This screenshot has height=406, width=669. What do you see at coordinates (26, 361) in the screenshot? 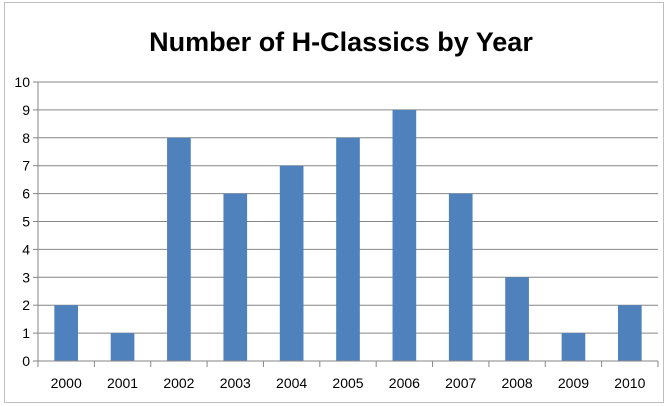
I see `y-tick-label: 0` at bounding box center [26, 361].